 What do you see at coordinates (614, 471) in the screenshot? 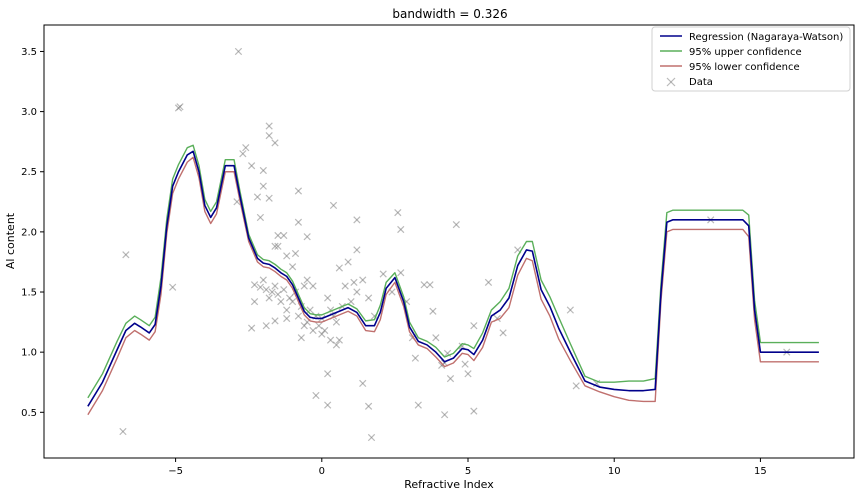
I see `x-tick-label: 10` at bounding box center [614, 471].